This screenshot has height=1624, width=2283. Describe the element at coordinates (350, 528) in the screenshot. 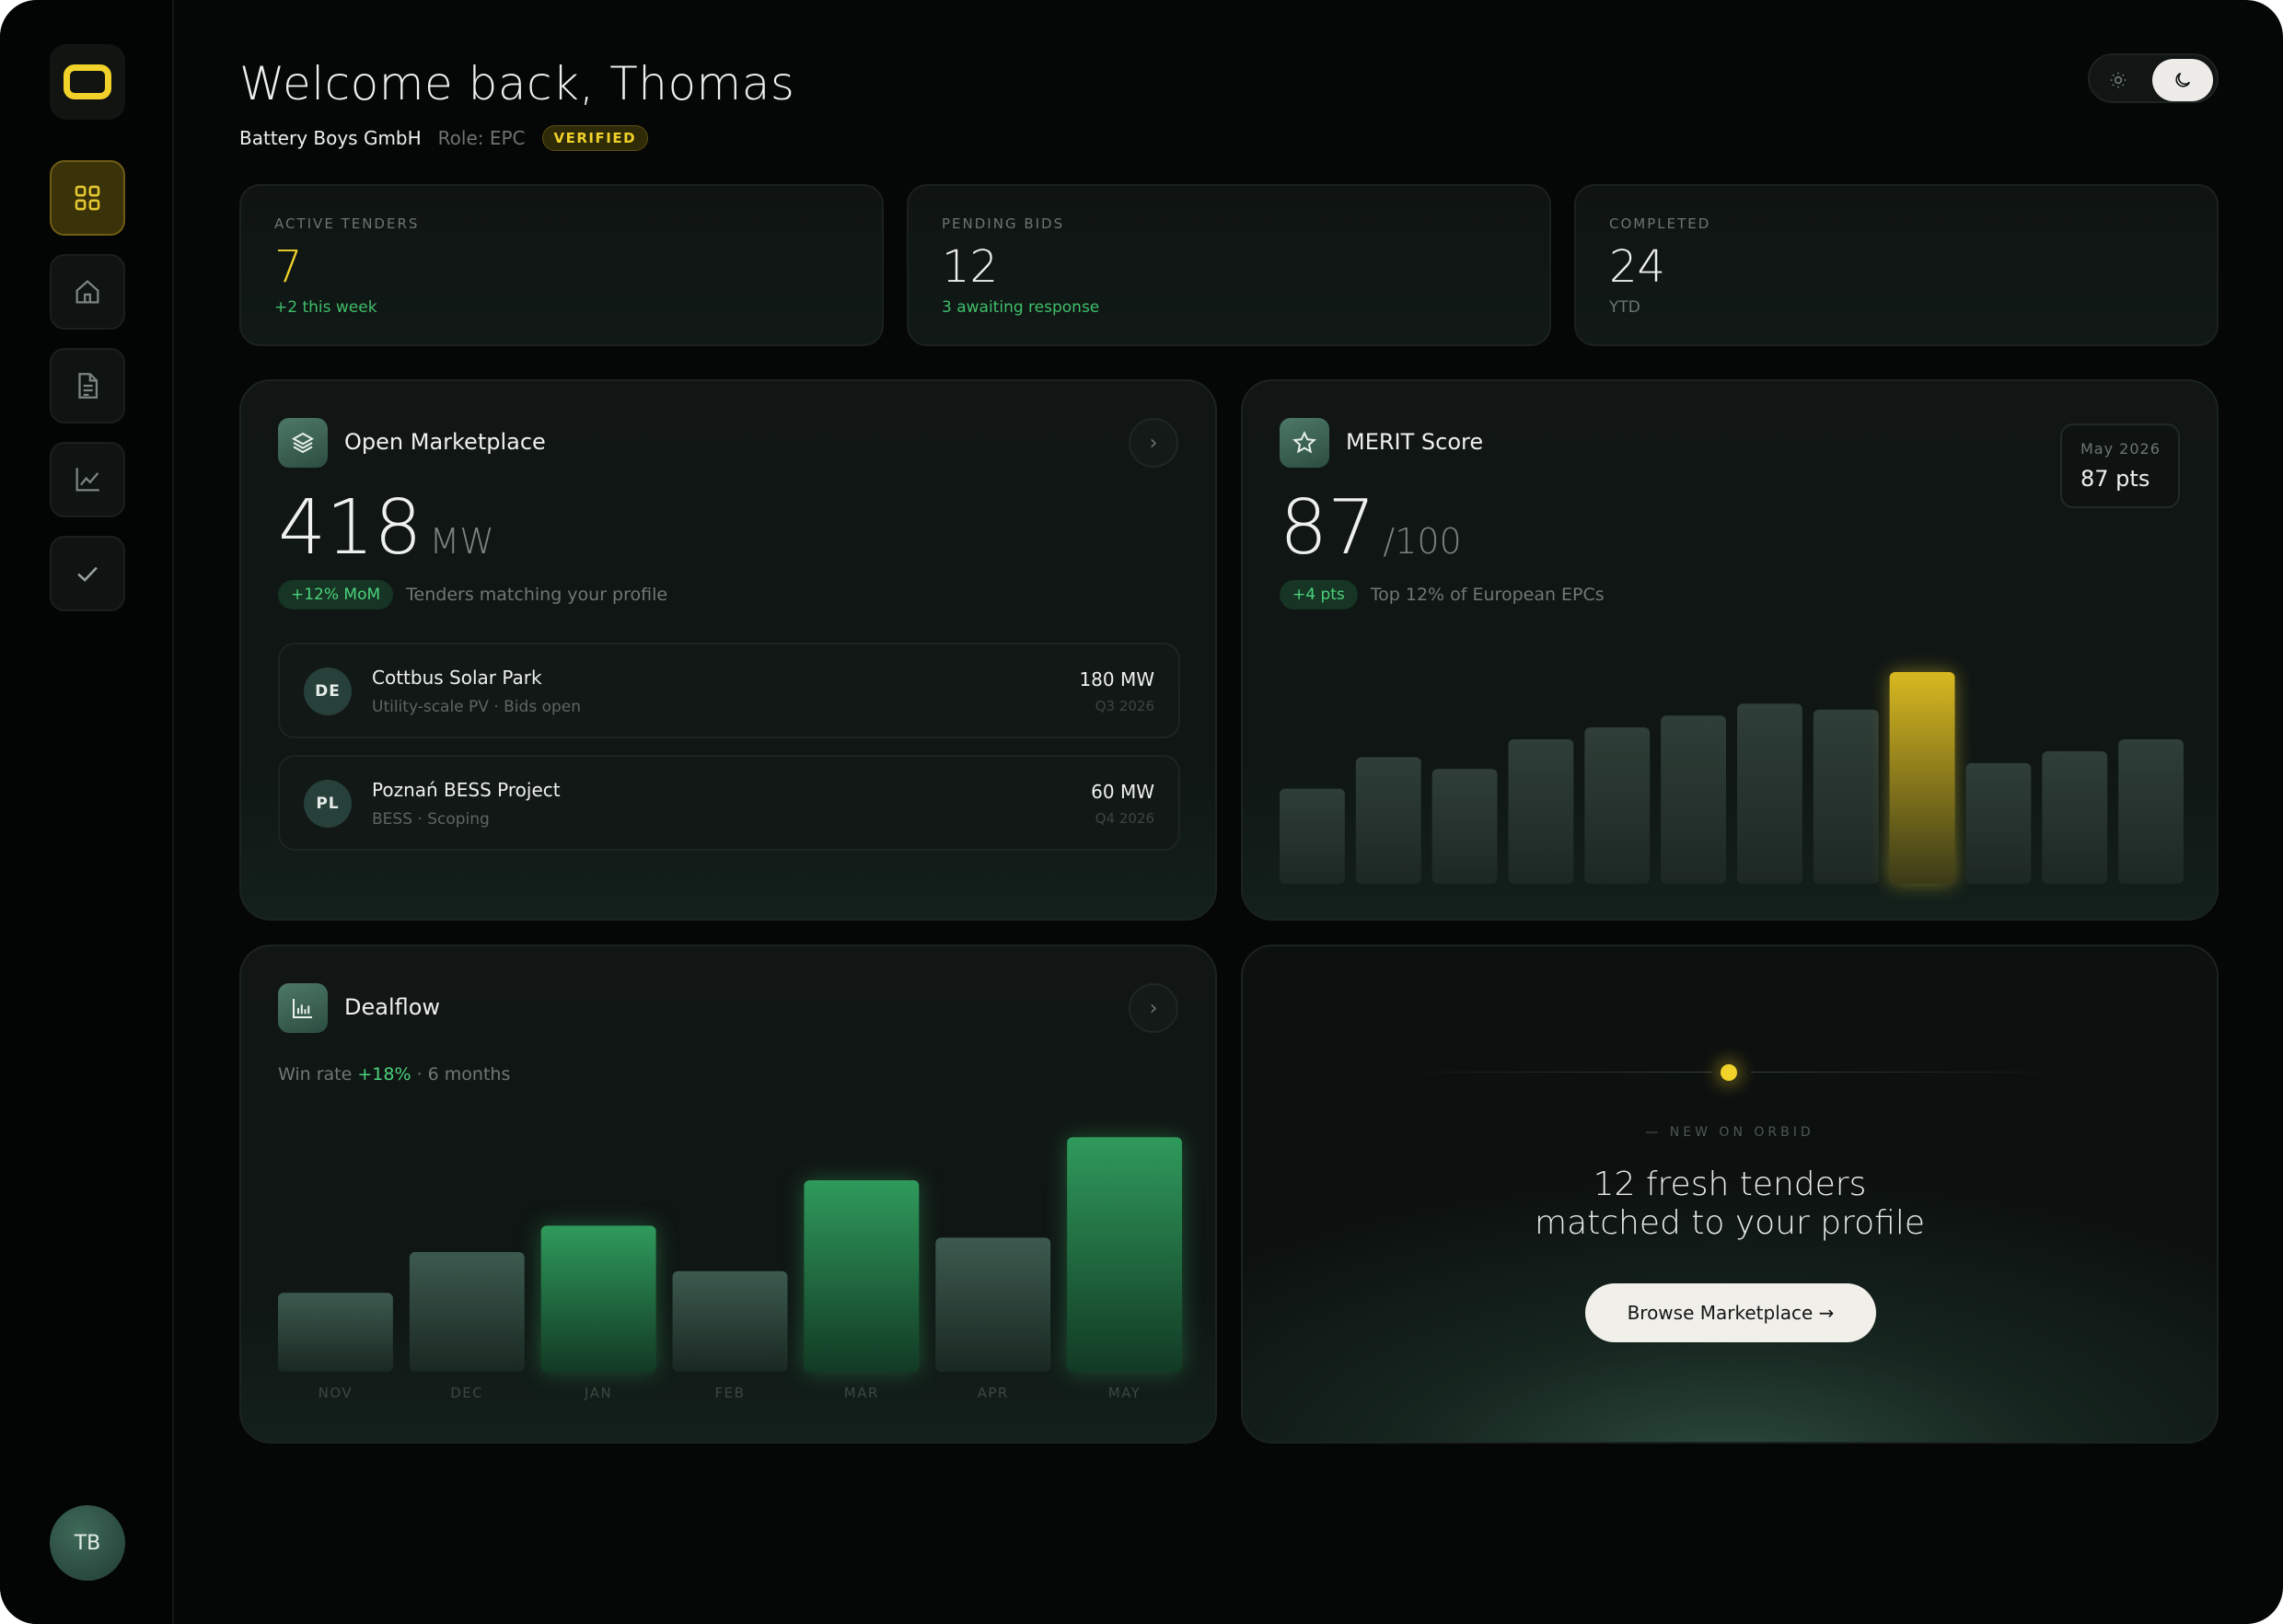

I see `marketplace-value: 418` at that location.